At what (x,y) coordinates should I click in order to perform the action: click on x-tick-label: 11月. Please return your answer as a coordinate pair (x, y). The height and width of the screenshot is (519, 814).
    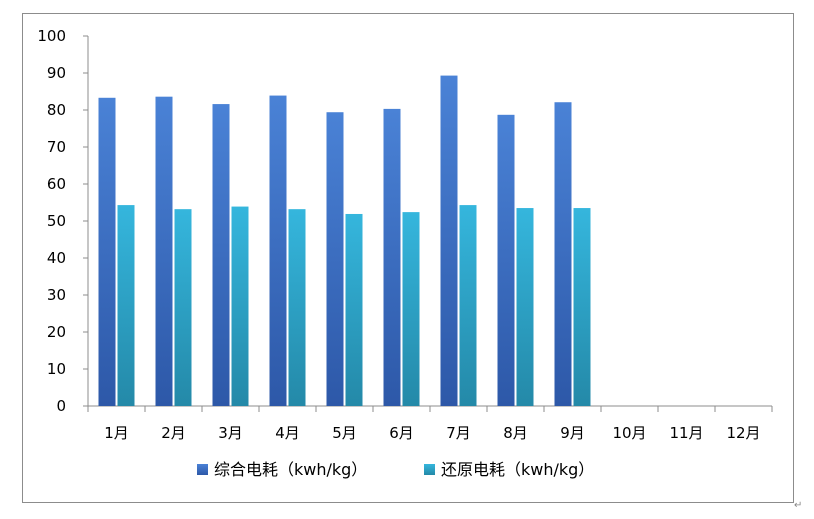
    Looking at the image, I should click on (686, 433).